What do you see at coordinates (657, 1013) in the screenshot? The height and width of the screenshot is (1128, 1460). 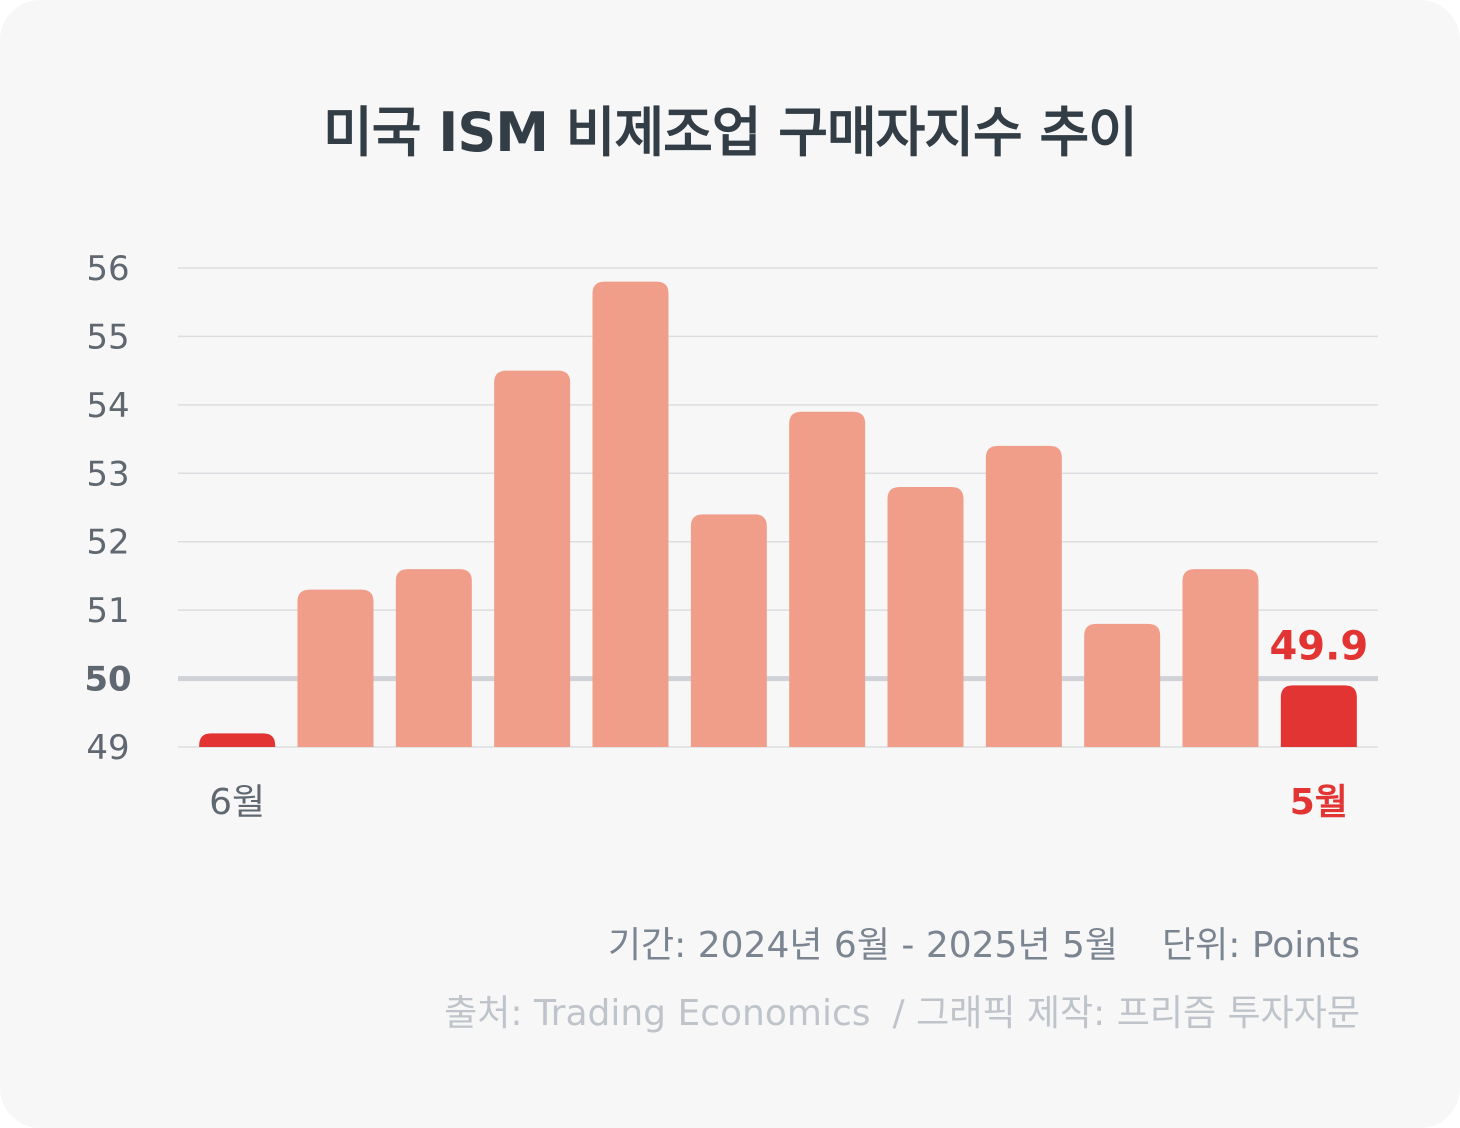 I see `source-text: 출처: Trading Economics` at bounding box center [657, 1013].